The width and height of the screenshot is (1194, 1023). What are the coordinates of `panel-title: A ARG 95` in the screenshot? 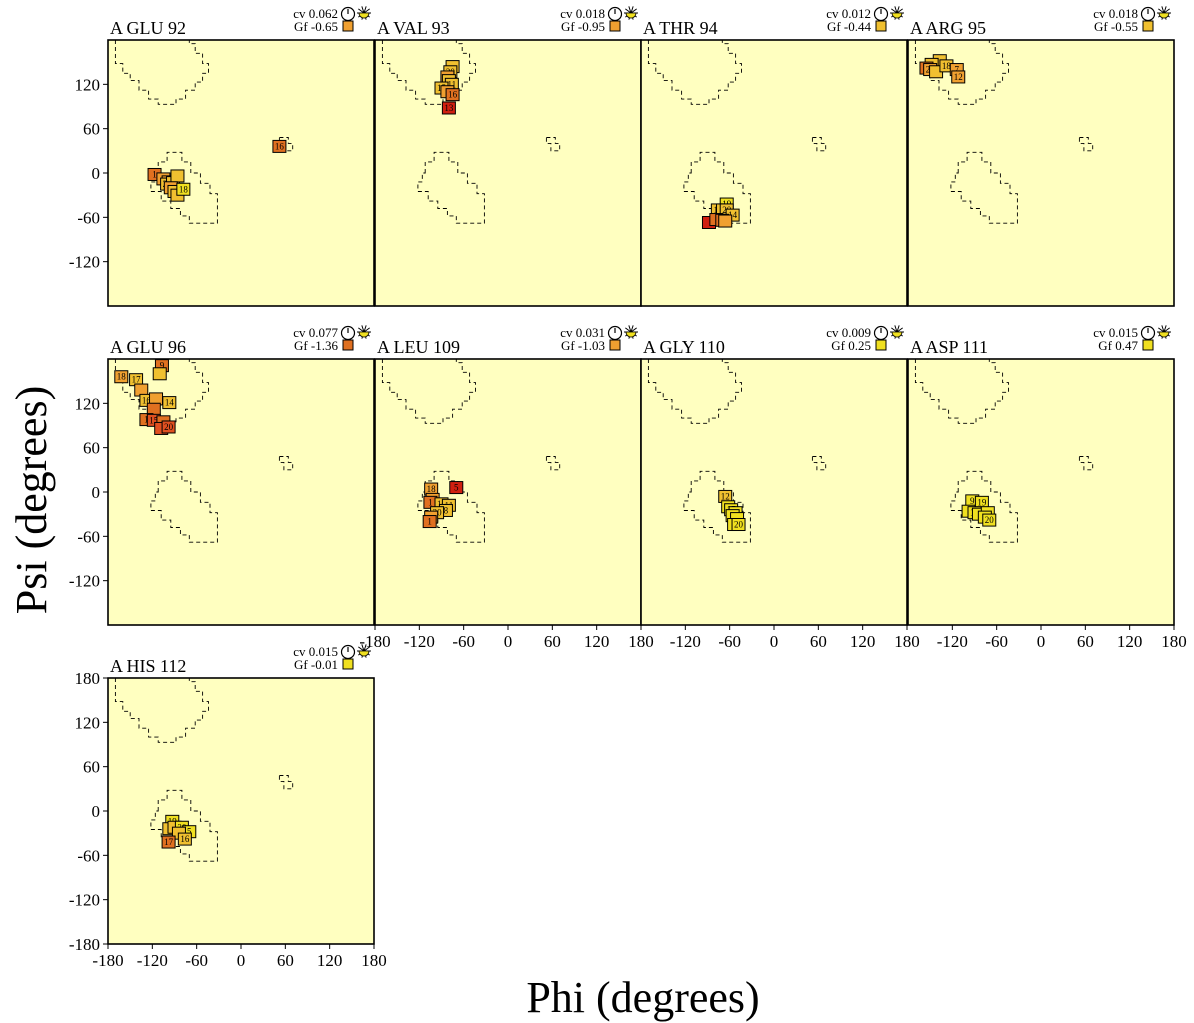 It's located at (948, 28).